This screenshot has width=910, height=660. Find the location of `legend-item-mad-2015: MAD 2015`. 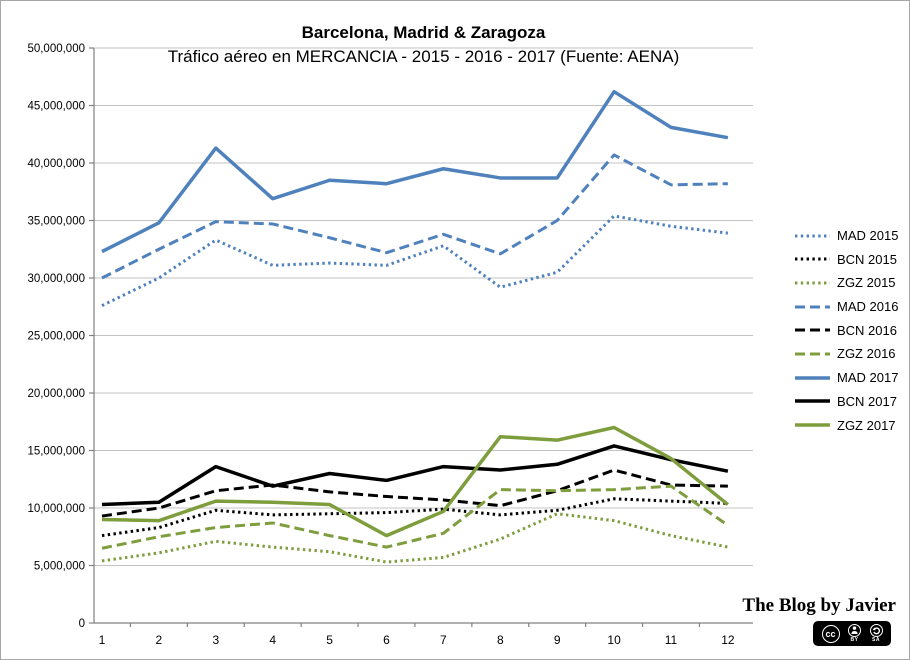

legend-item-mad-2015: MAD 2015 is located at coordinates (851, 235).